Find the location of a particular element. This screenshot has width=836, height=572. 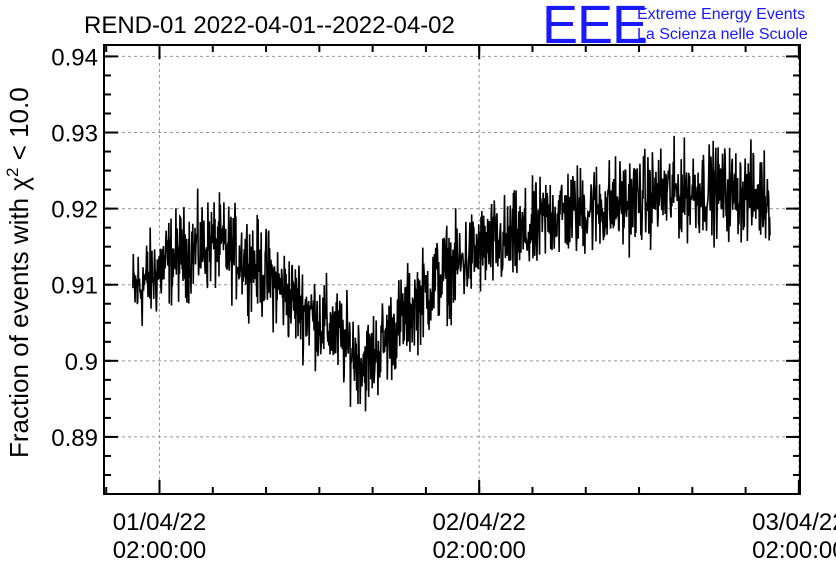

logo-line-1: Extreme Energy Events is located at coordinates (721, 14).